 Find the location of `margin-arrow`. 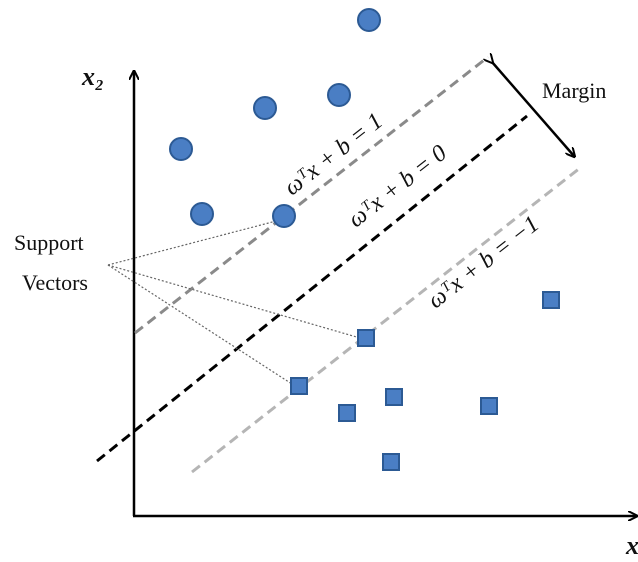

margin-arrow is located at coordinates (533, 109).